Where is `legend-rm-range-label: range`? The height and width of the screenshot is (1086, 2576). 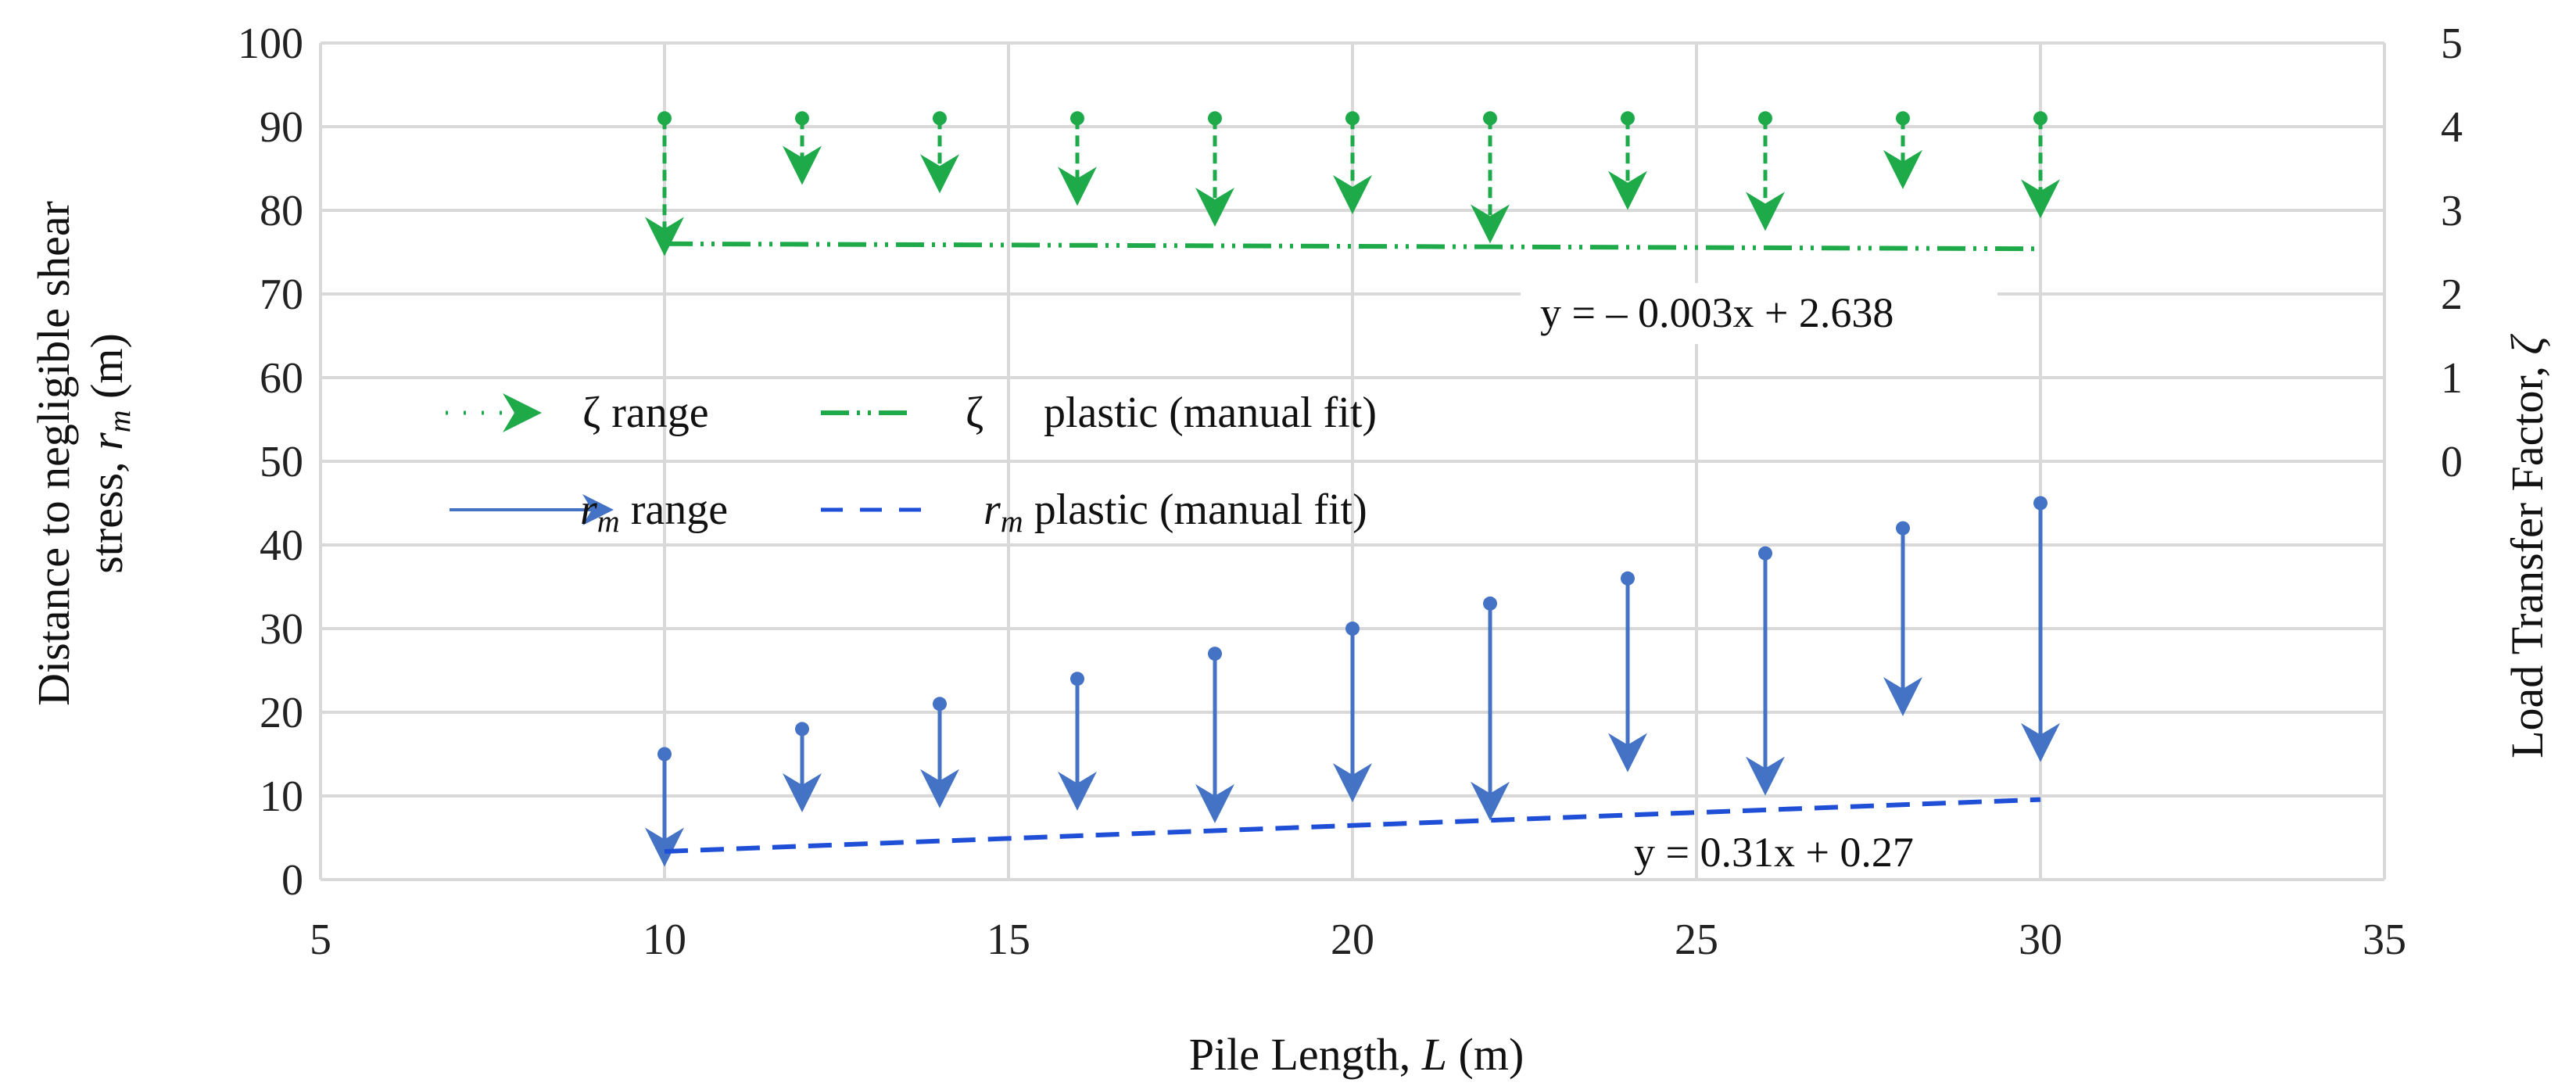
legend-rm-range-label: range is located at coordinates (674, 510).